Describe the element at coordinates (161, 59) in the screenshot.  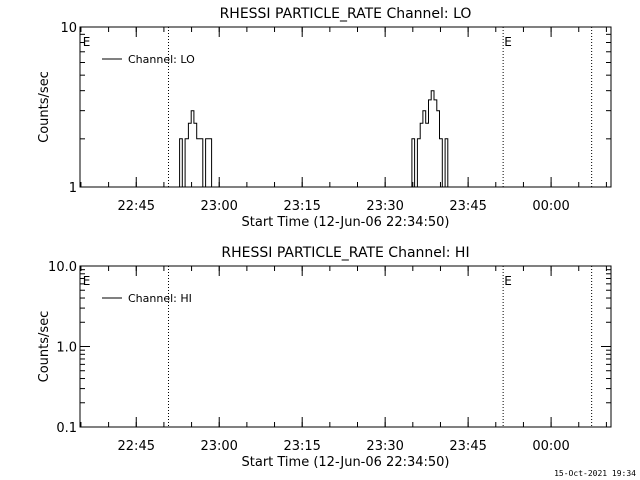
I see `legend-entry: Channel: LO` at that location.